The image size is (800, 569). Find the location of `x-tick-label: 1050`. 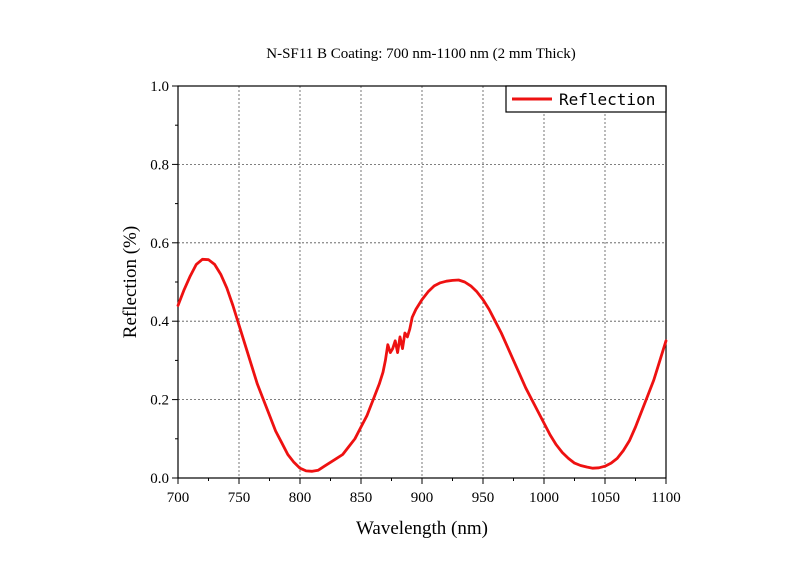

x-tick-label: 1050 is located at coordinates (605, 498).